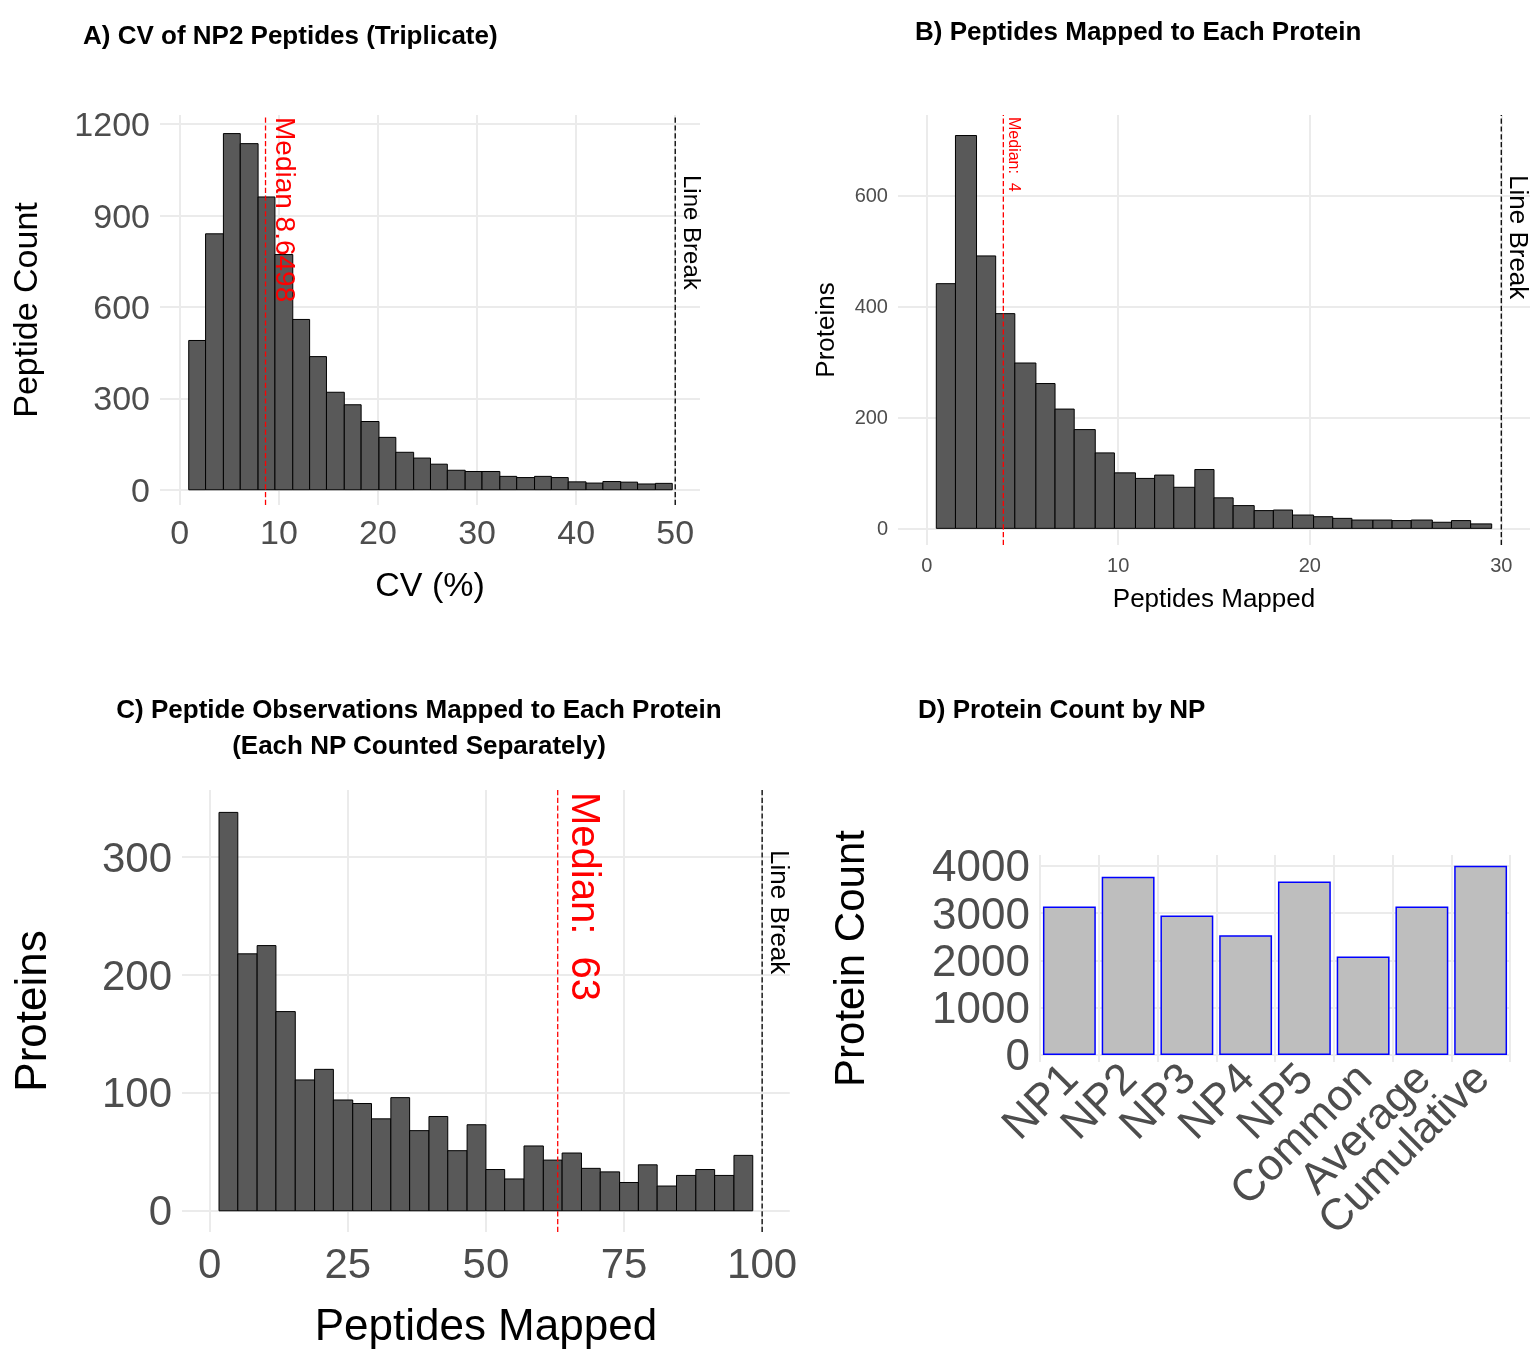 This screenshot has width=1538, height=1351. Describe the element at coordinates (140, 489) in the screenshot. I see `y-tick-label: 0` at that location.